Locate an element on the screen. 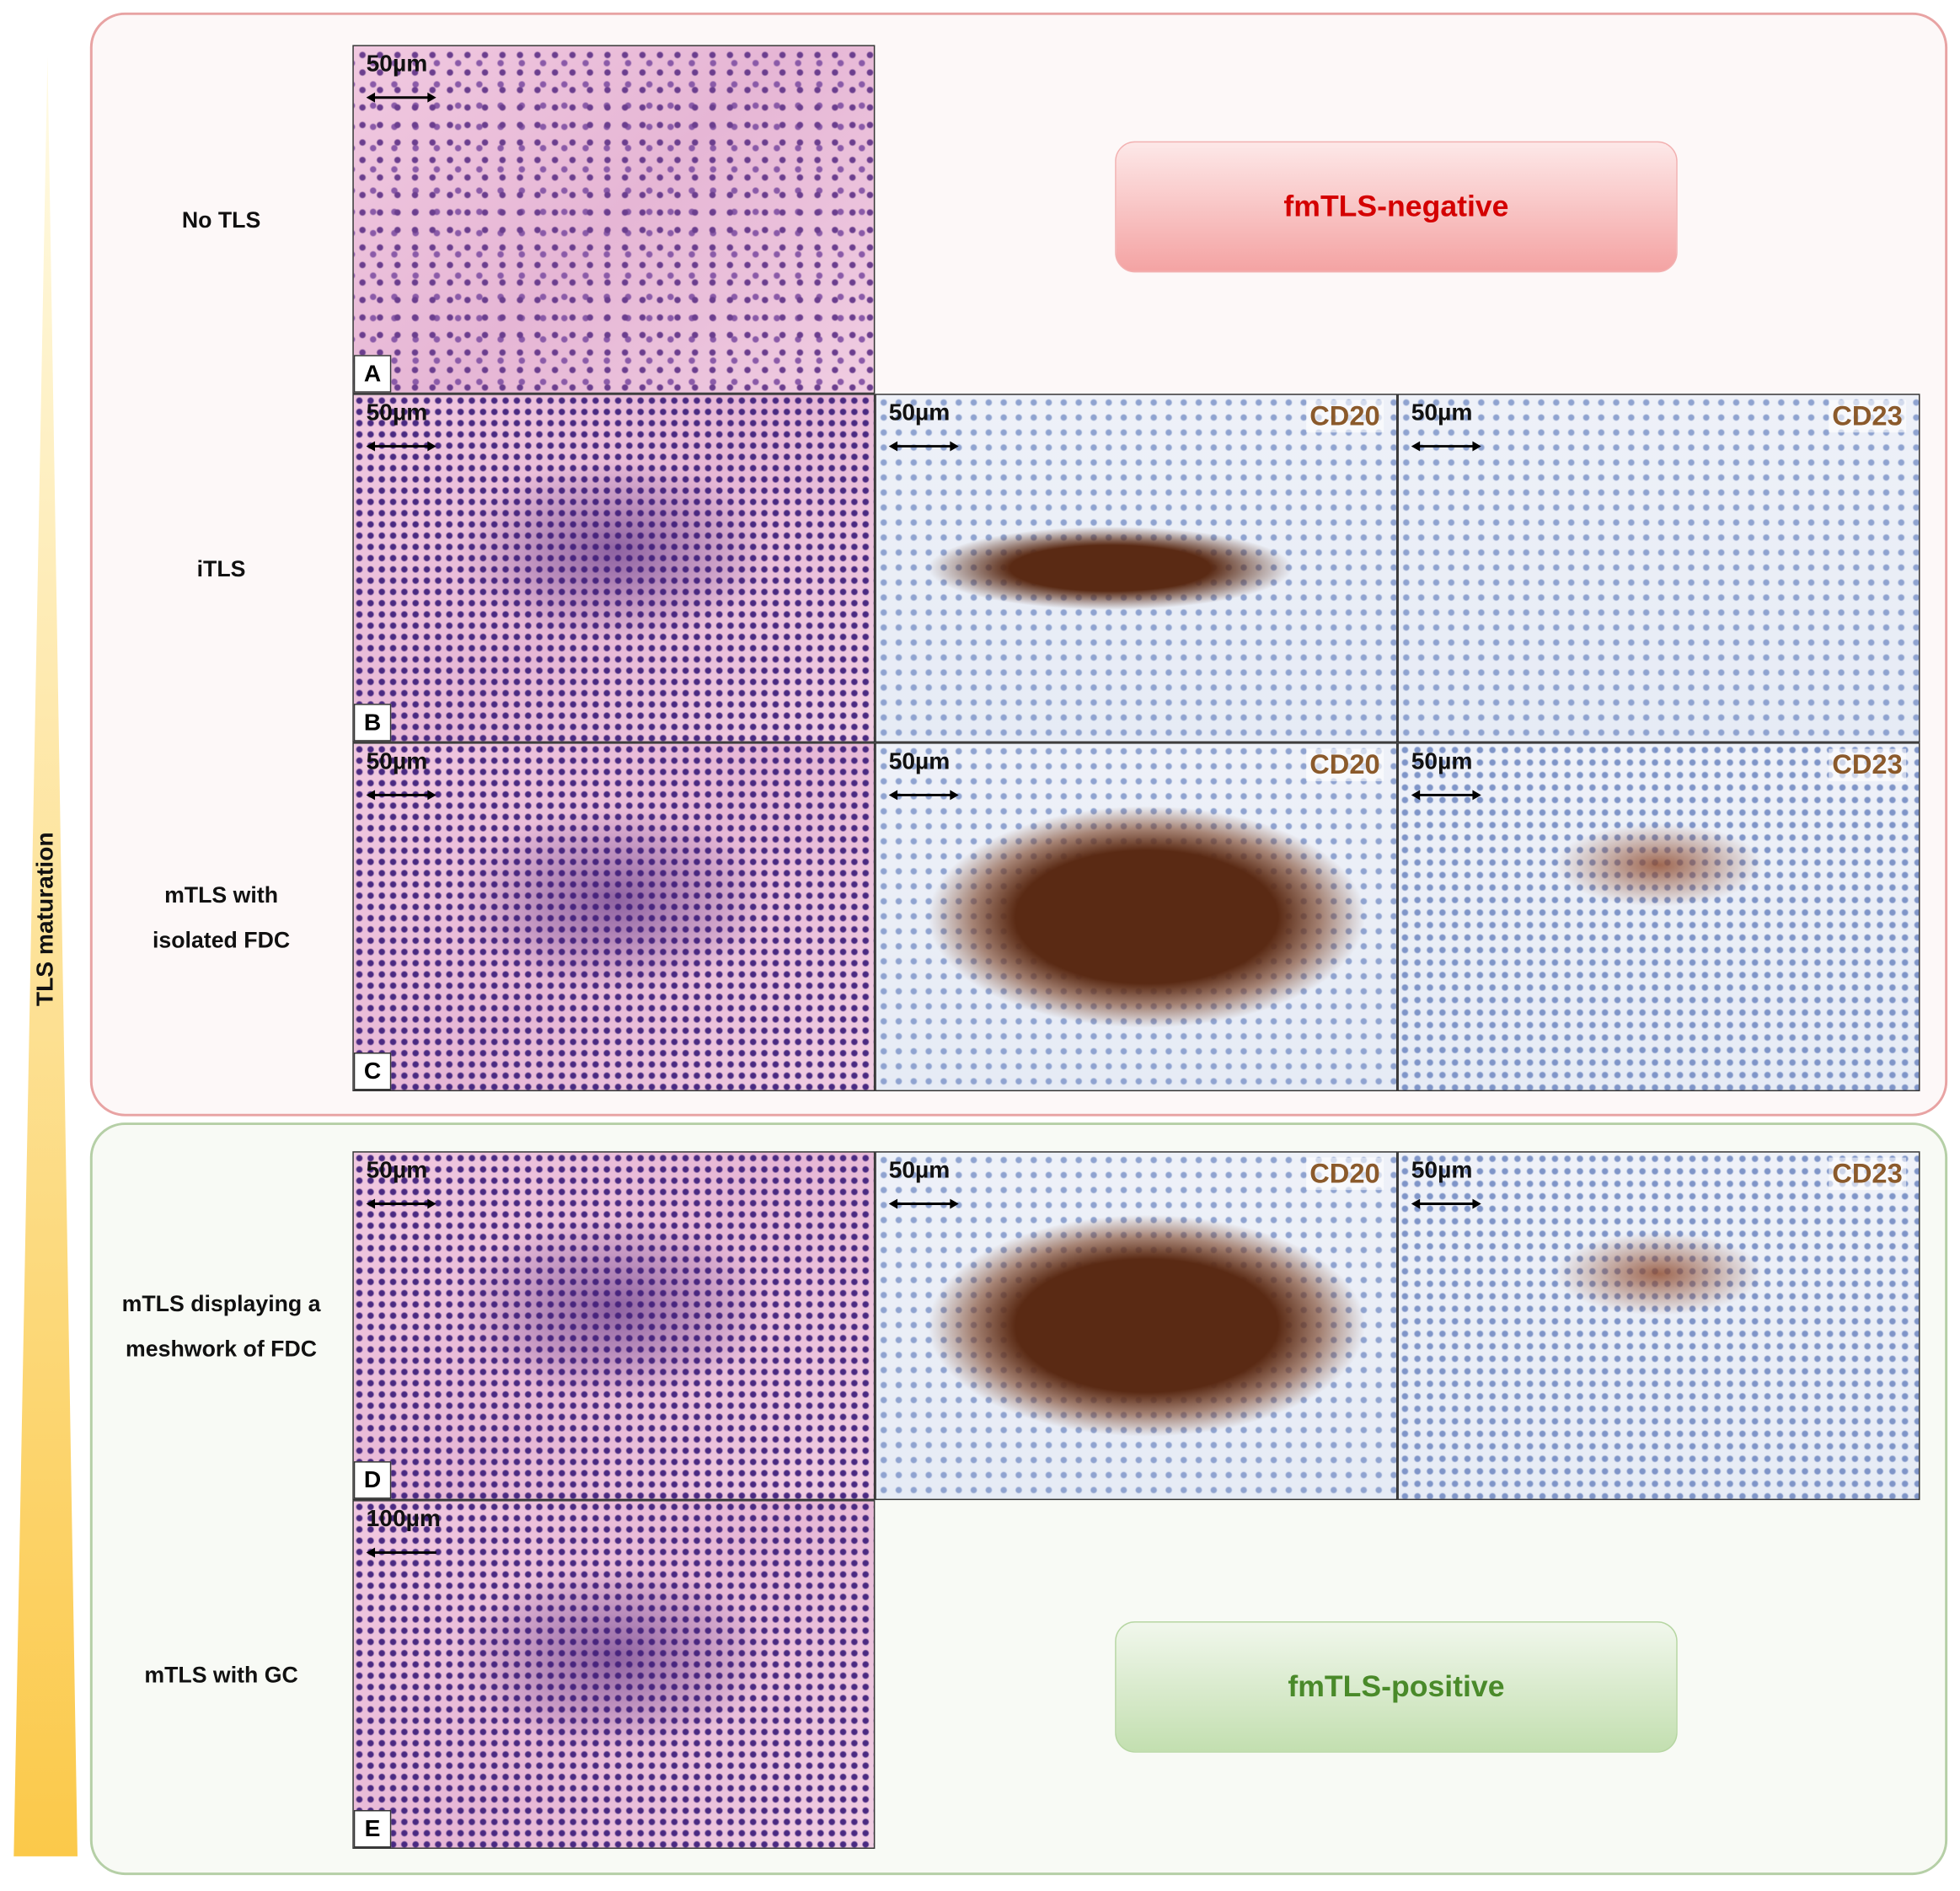  row-label-line: isolated FDC is located at coordinates (221, 939).